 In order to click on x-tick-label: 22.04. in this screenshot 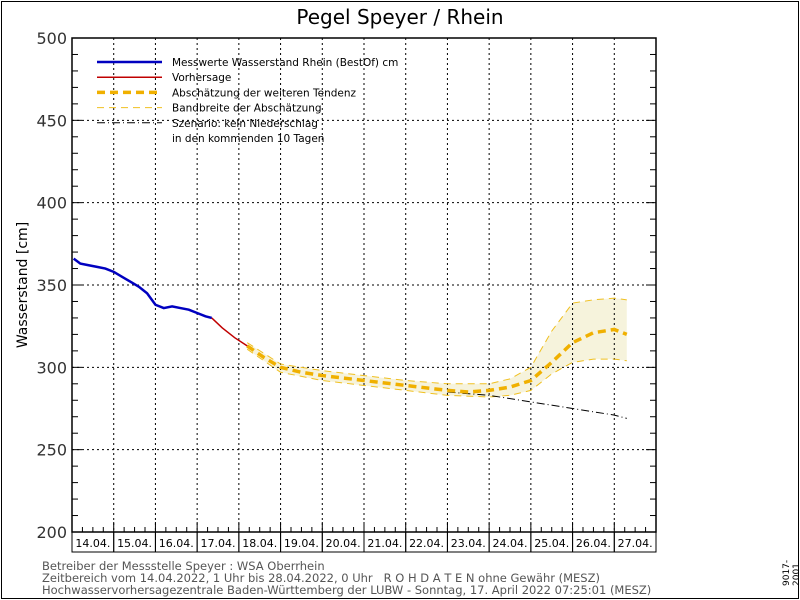, I will do `click(426, 543)`.